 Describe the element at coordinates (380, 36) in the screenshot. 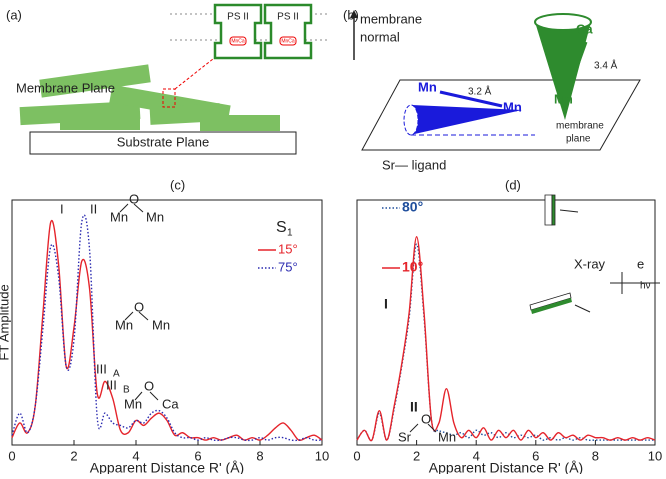

I see `label: normal` at that location.